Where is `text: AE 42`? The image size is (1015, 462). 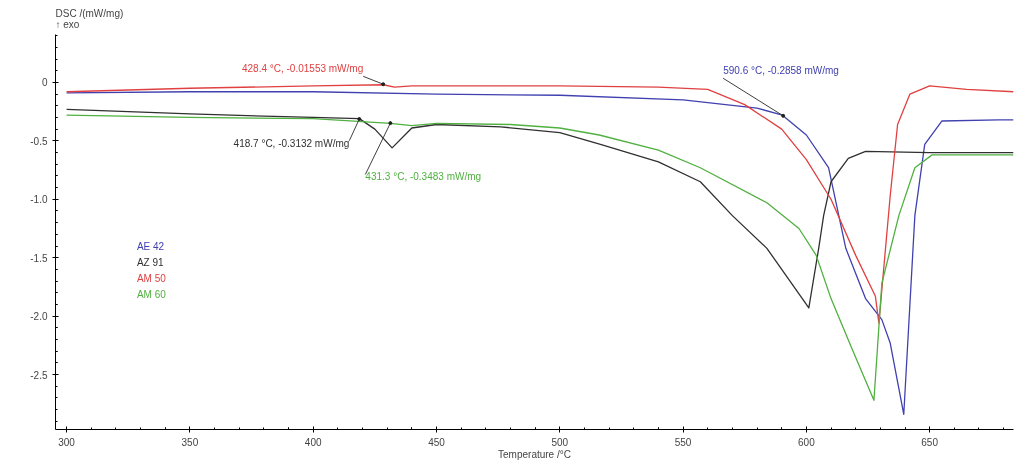 text: AE 42 is located at coordinates (150, 246).